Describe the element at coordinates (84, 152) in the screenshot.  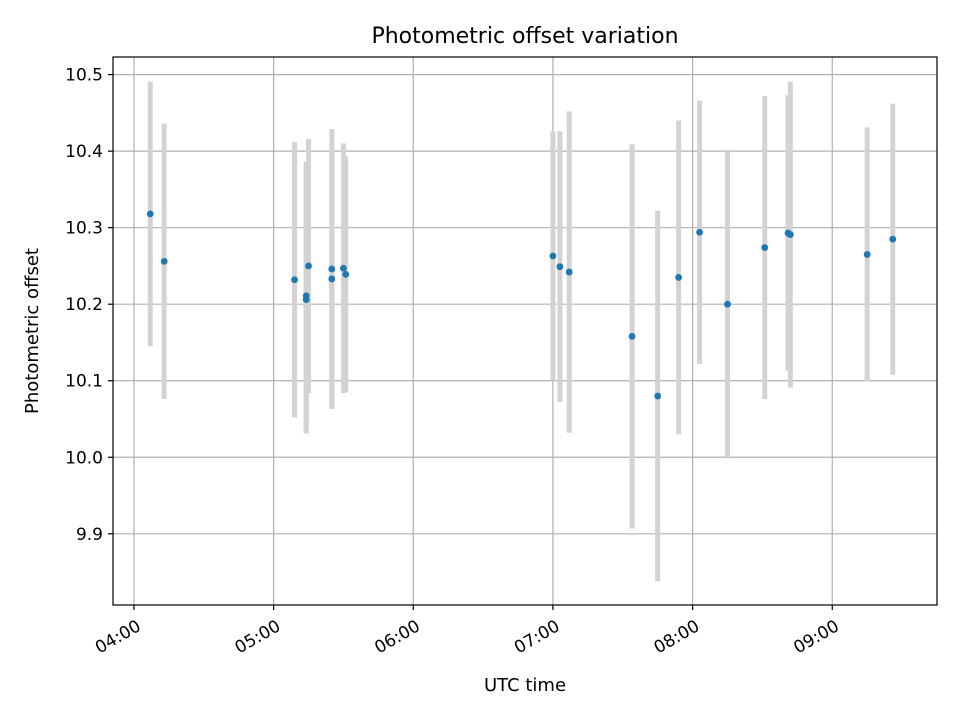
I see `y-tick-label: 10.4` at that location.